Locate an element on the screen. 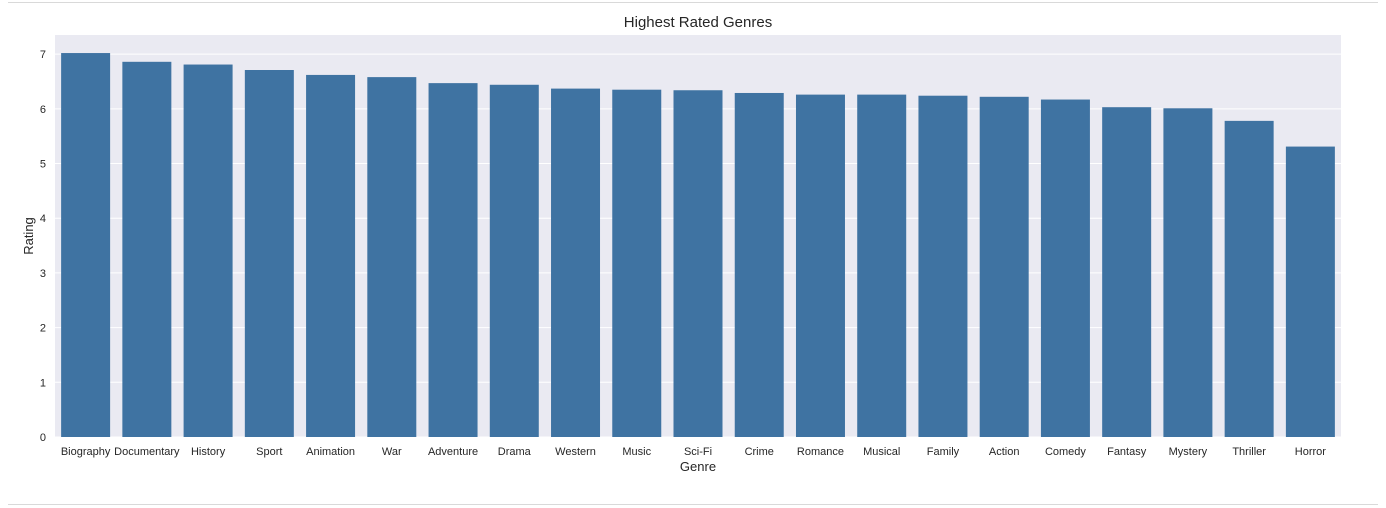  x-tick-label: Mystery is located at coordinates (1188, 452).